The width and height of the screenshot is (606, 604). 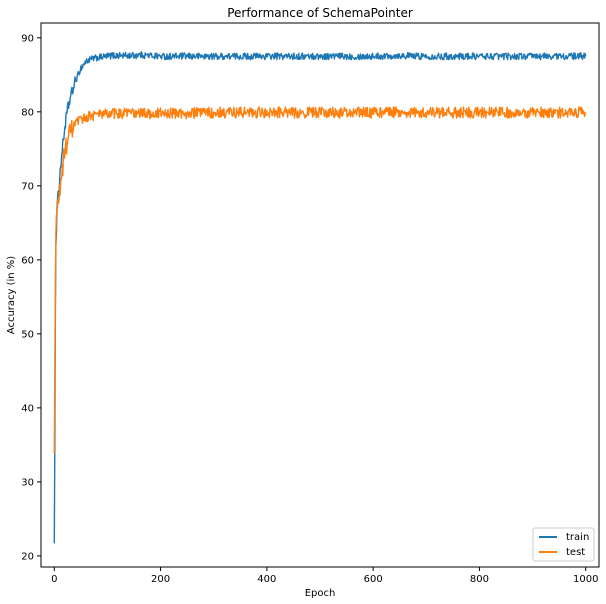 What do you see at coordinates (27, 408) in the screenshot?
I see `y-tick-label: 40` at bounding box center [27, 408].